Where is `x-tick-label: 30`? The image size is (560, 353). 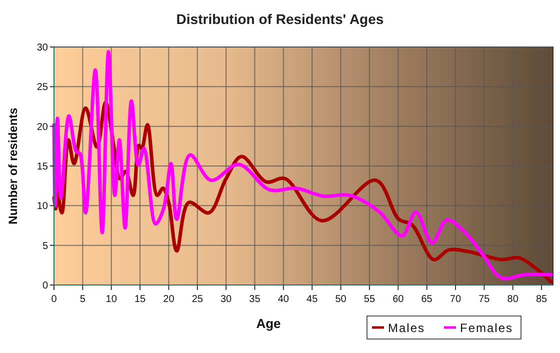
x-tick-label: 30 is located at coordinates (226, 299).